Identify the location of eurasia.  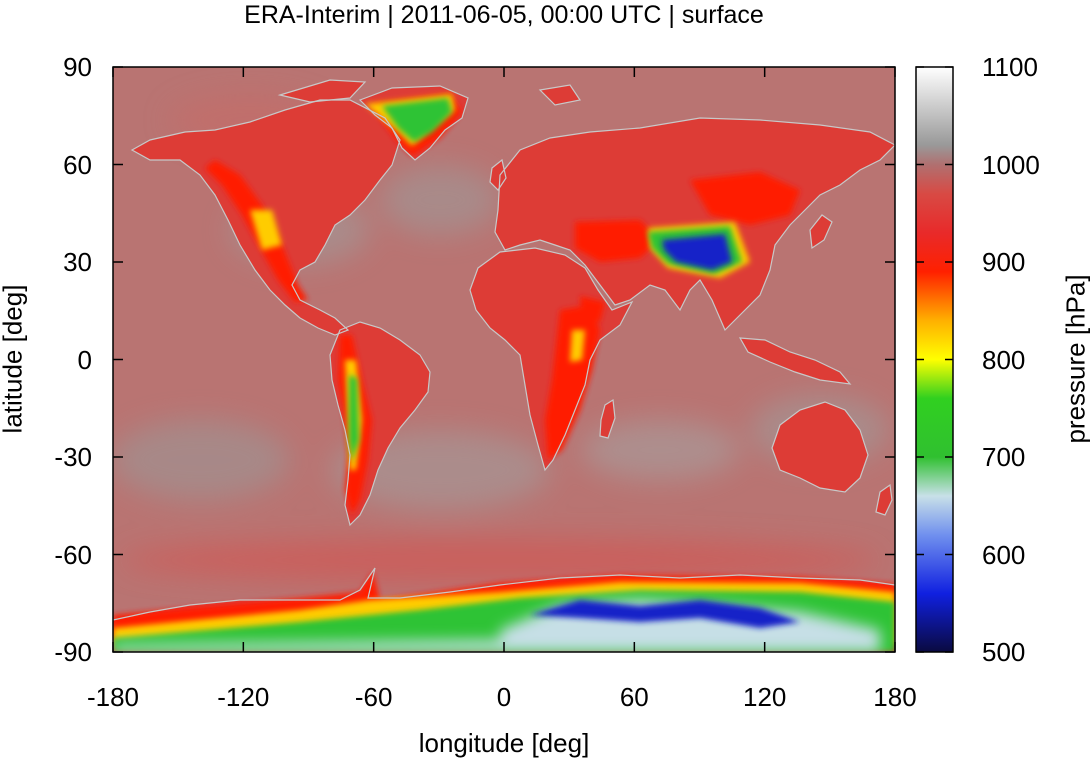
(695, 224).